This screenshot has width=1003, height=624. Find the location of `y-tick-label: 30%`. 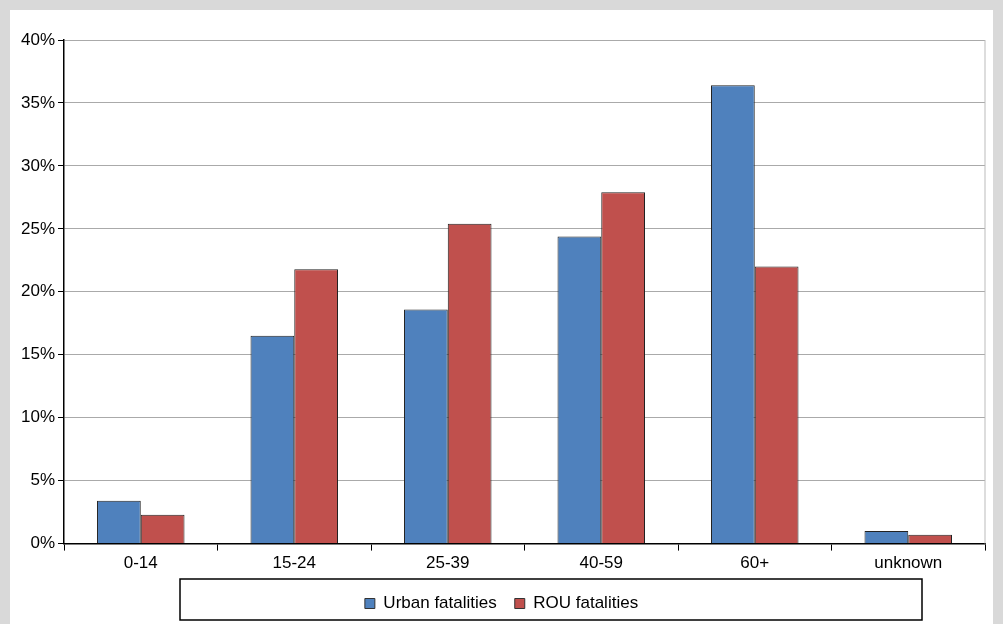

y-tick-label: 30% is located at coordinates (38, 165).